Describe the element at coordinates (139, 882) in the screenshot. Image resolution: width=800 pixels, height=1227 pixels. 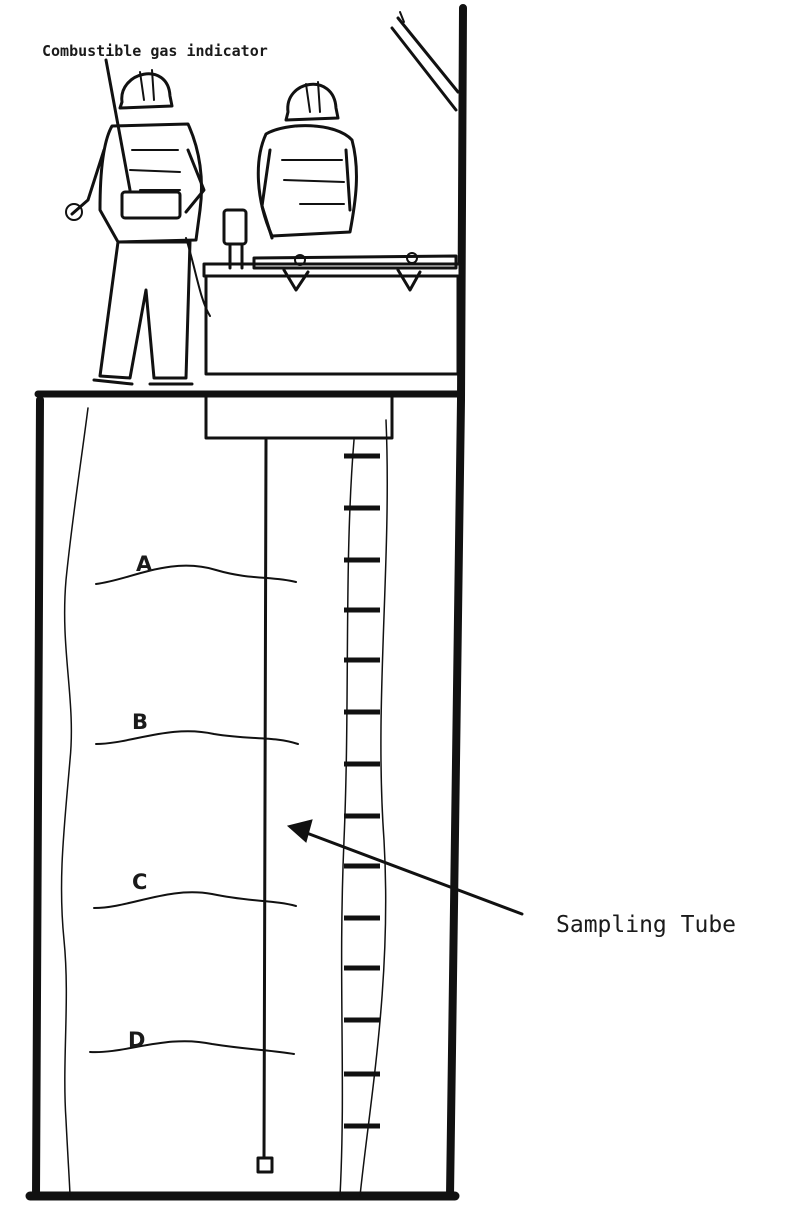
I see `level-label-c: C` at that location.